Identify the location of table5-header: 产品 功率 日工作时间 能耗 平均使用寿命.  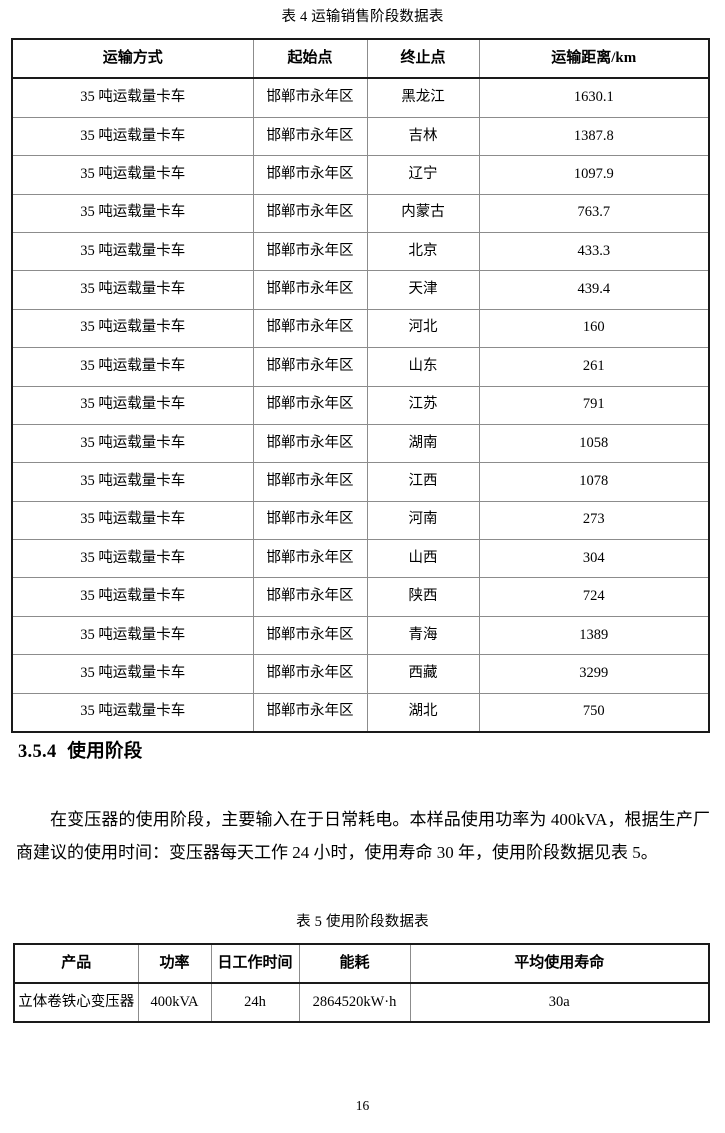
(361, 963).